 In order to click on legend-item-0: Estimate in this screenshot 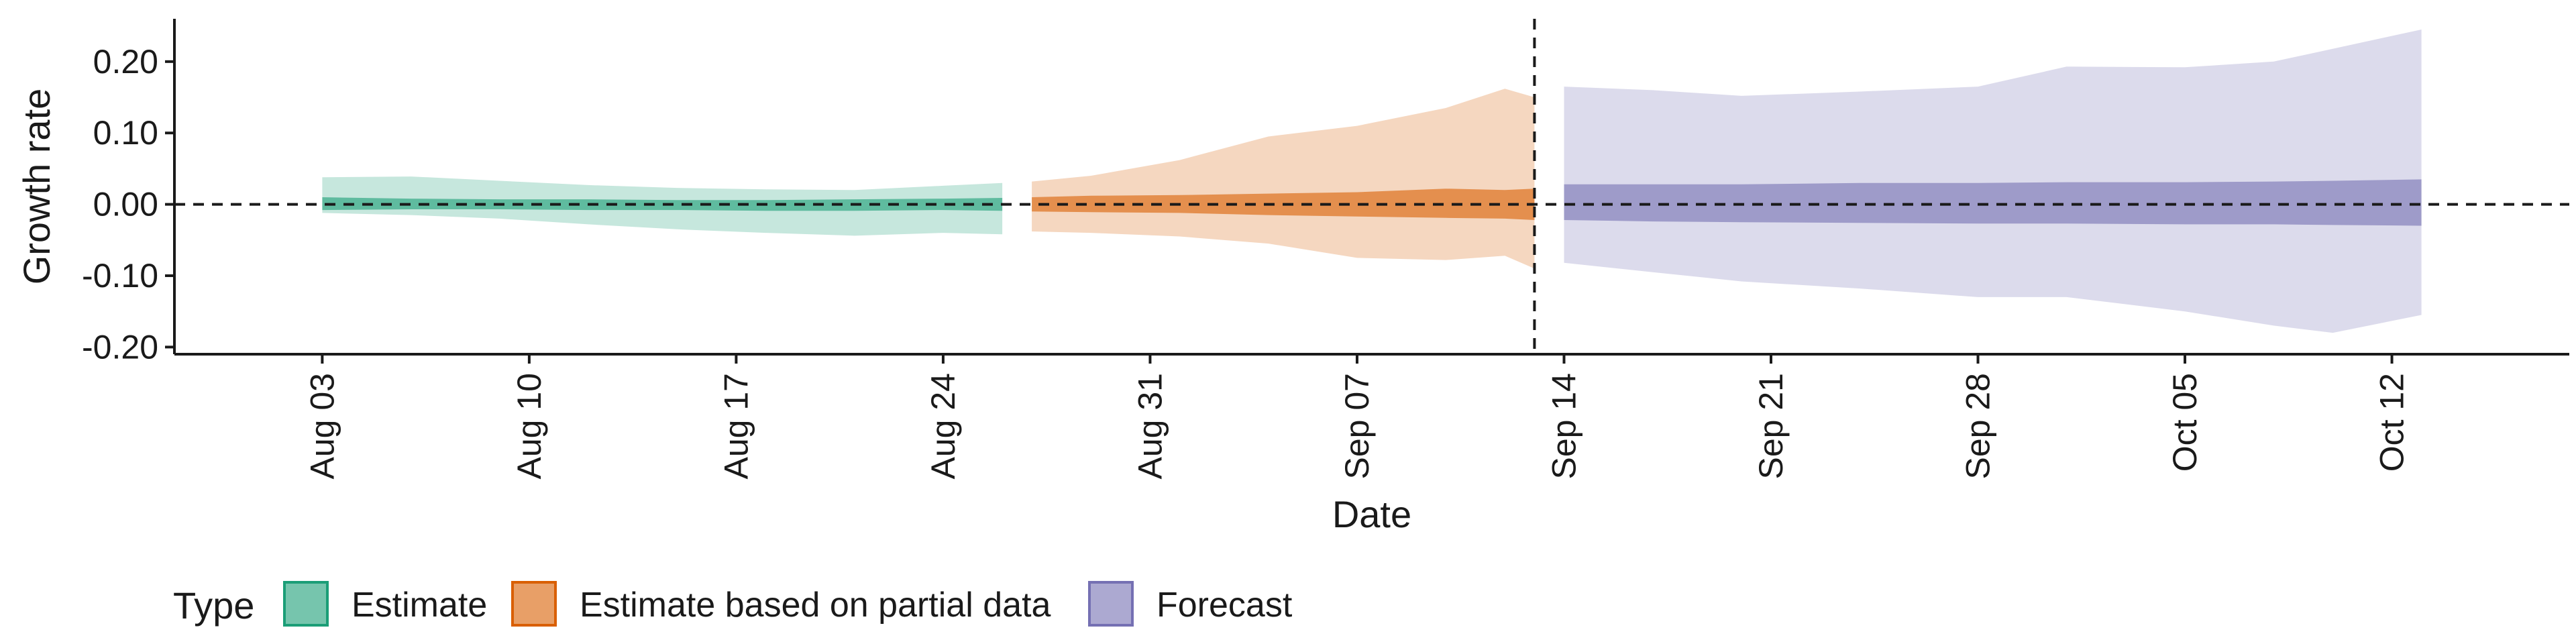, I will do `click(385, 604)`.